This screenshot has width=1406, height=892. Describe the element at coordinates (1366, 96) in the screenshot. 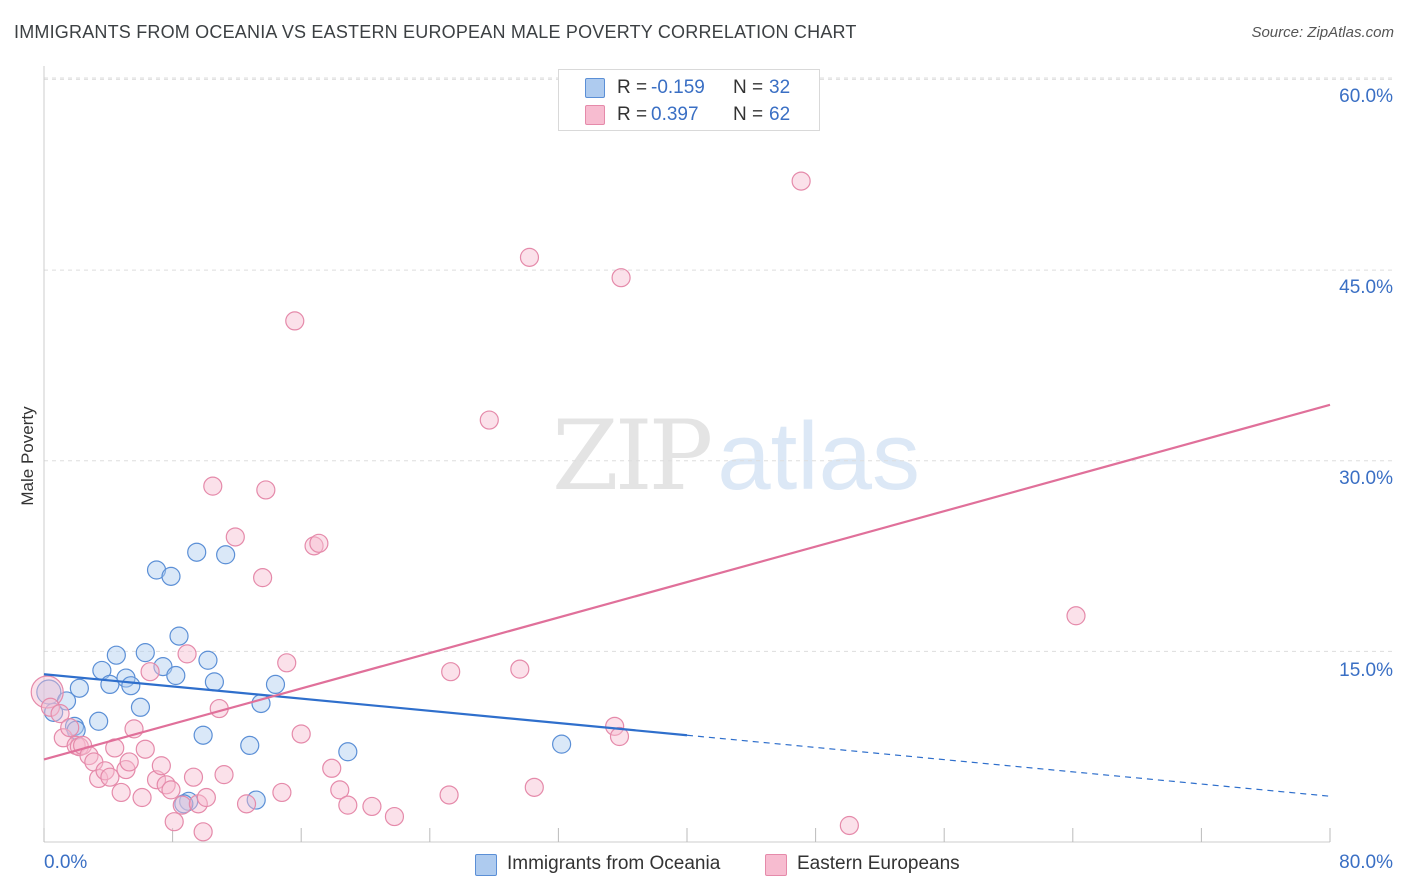

I see `y-tick-label-60: 60.0%` at that location.